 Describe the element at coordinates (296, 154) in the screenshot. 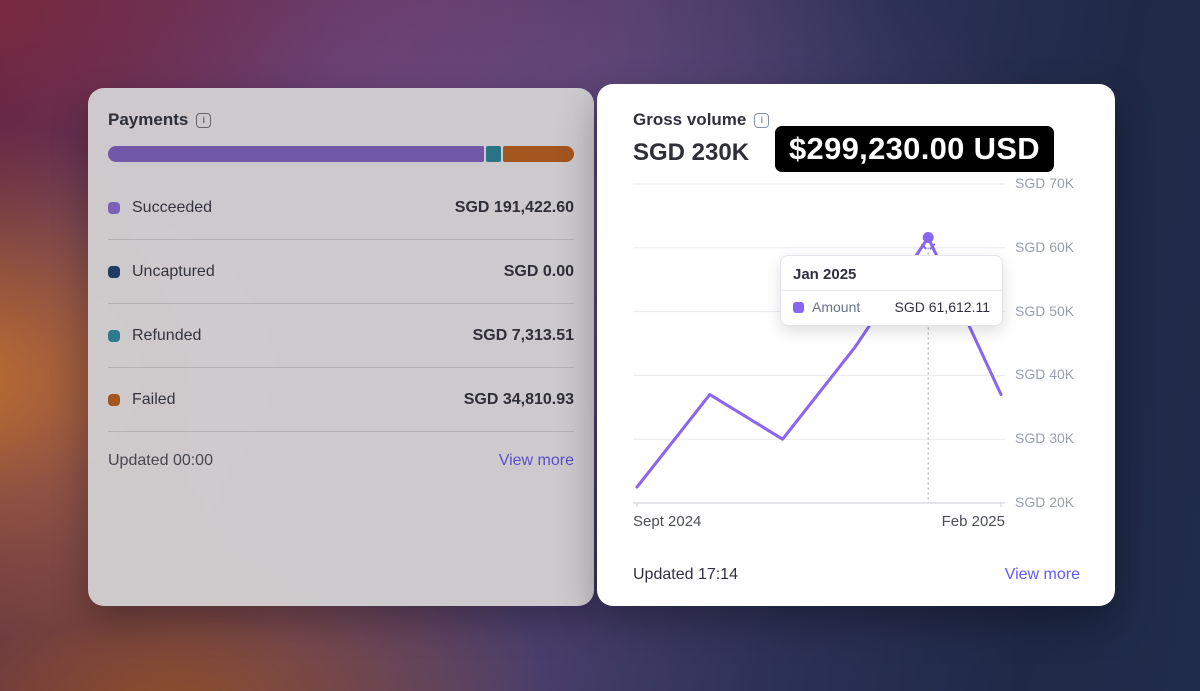

I see `bar-segment-succeeded` at that location.